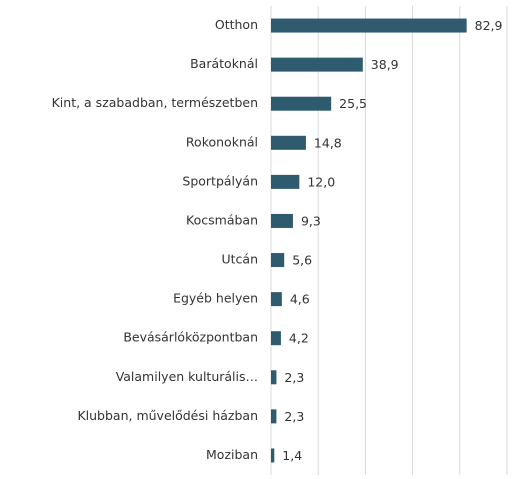 This screenshot has height=479, width=514. What do you see at coordinates (155, 102) in the screenshot?
I see `y-tick-label: Kint, a szabadban, természetben` at bounding box center [155, 102].